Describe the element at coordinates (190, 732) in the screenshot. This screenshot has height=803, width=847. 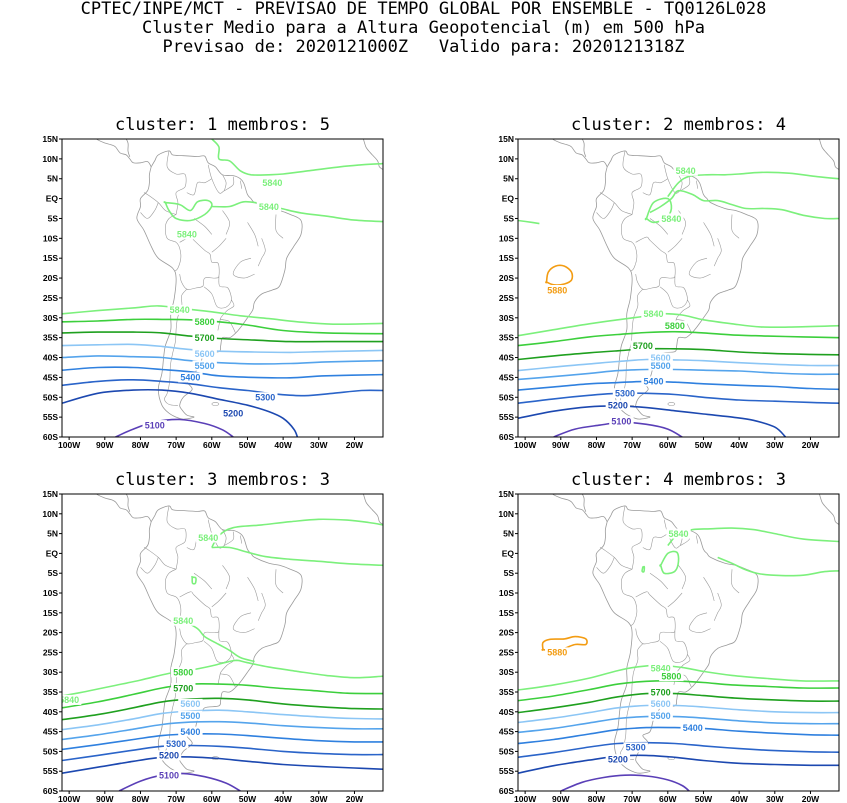
I see `contour-label: 5400` at that location.